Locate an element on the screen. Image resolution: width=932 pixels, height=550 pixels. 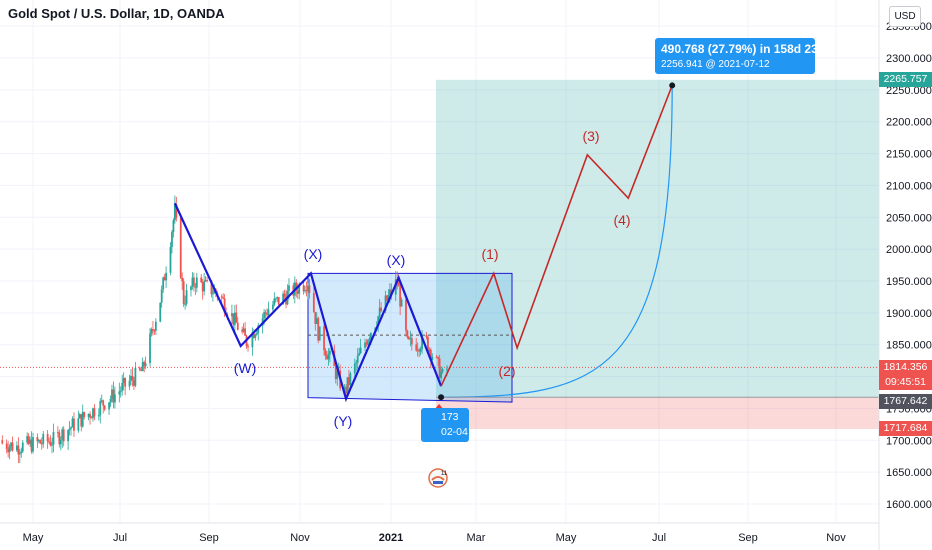
measure-tooltip-main: 490.768 (27.79%) in 158d 23h is located at coordinates (743, 49).